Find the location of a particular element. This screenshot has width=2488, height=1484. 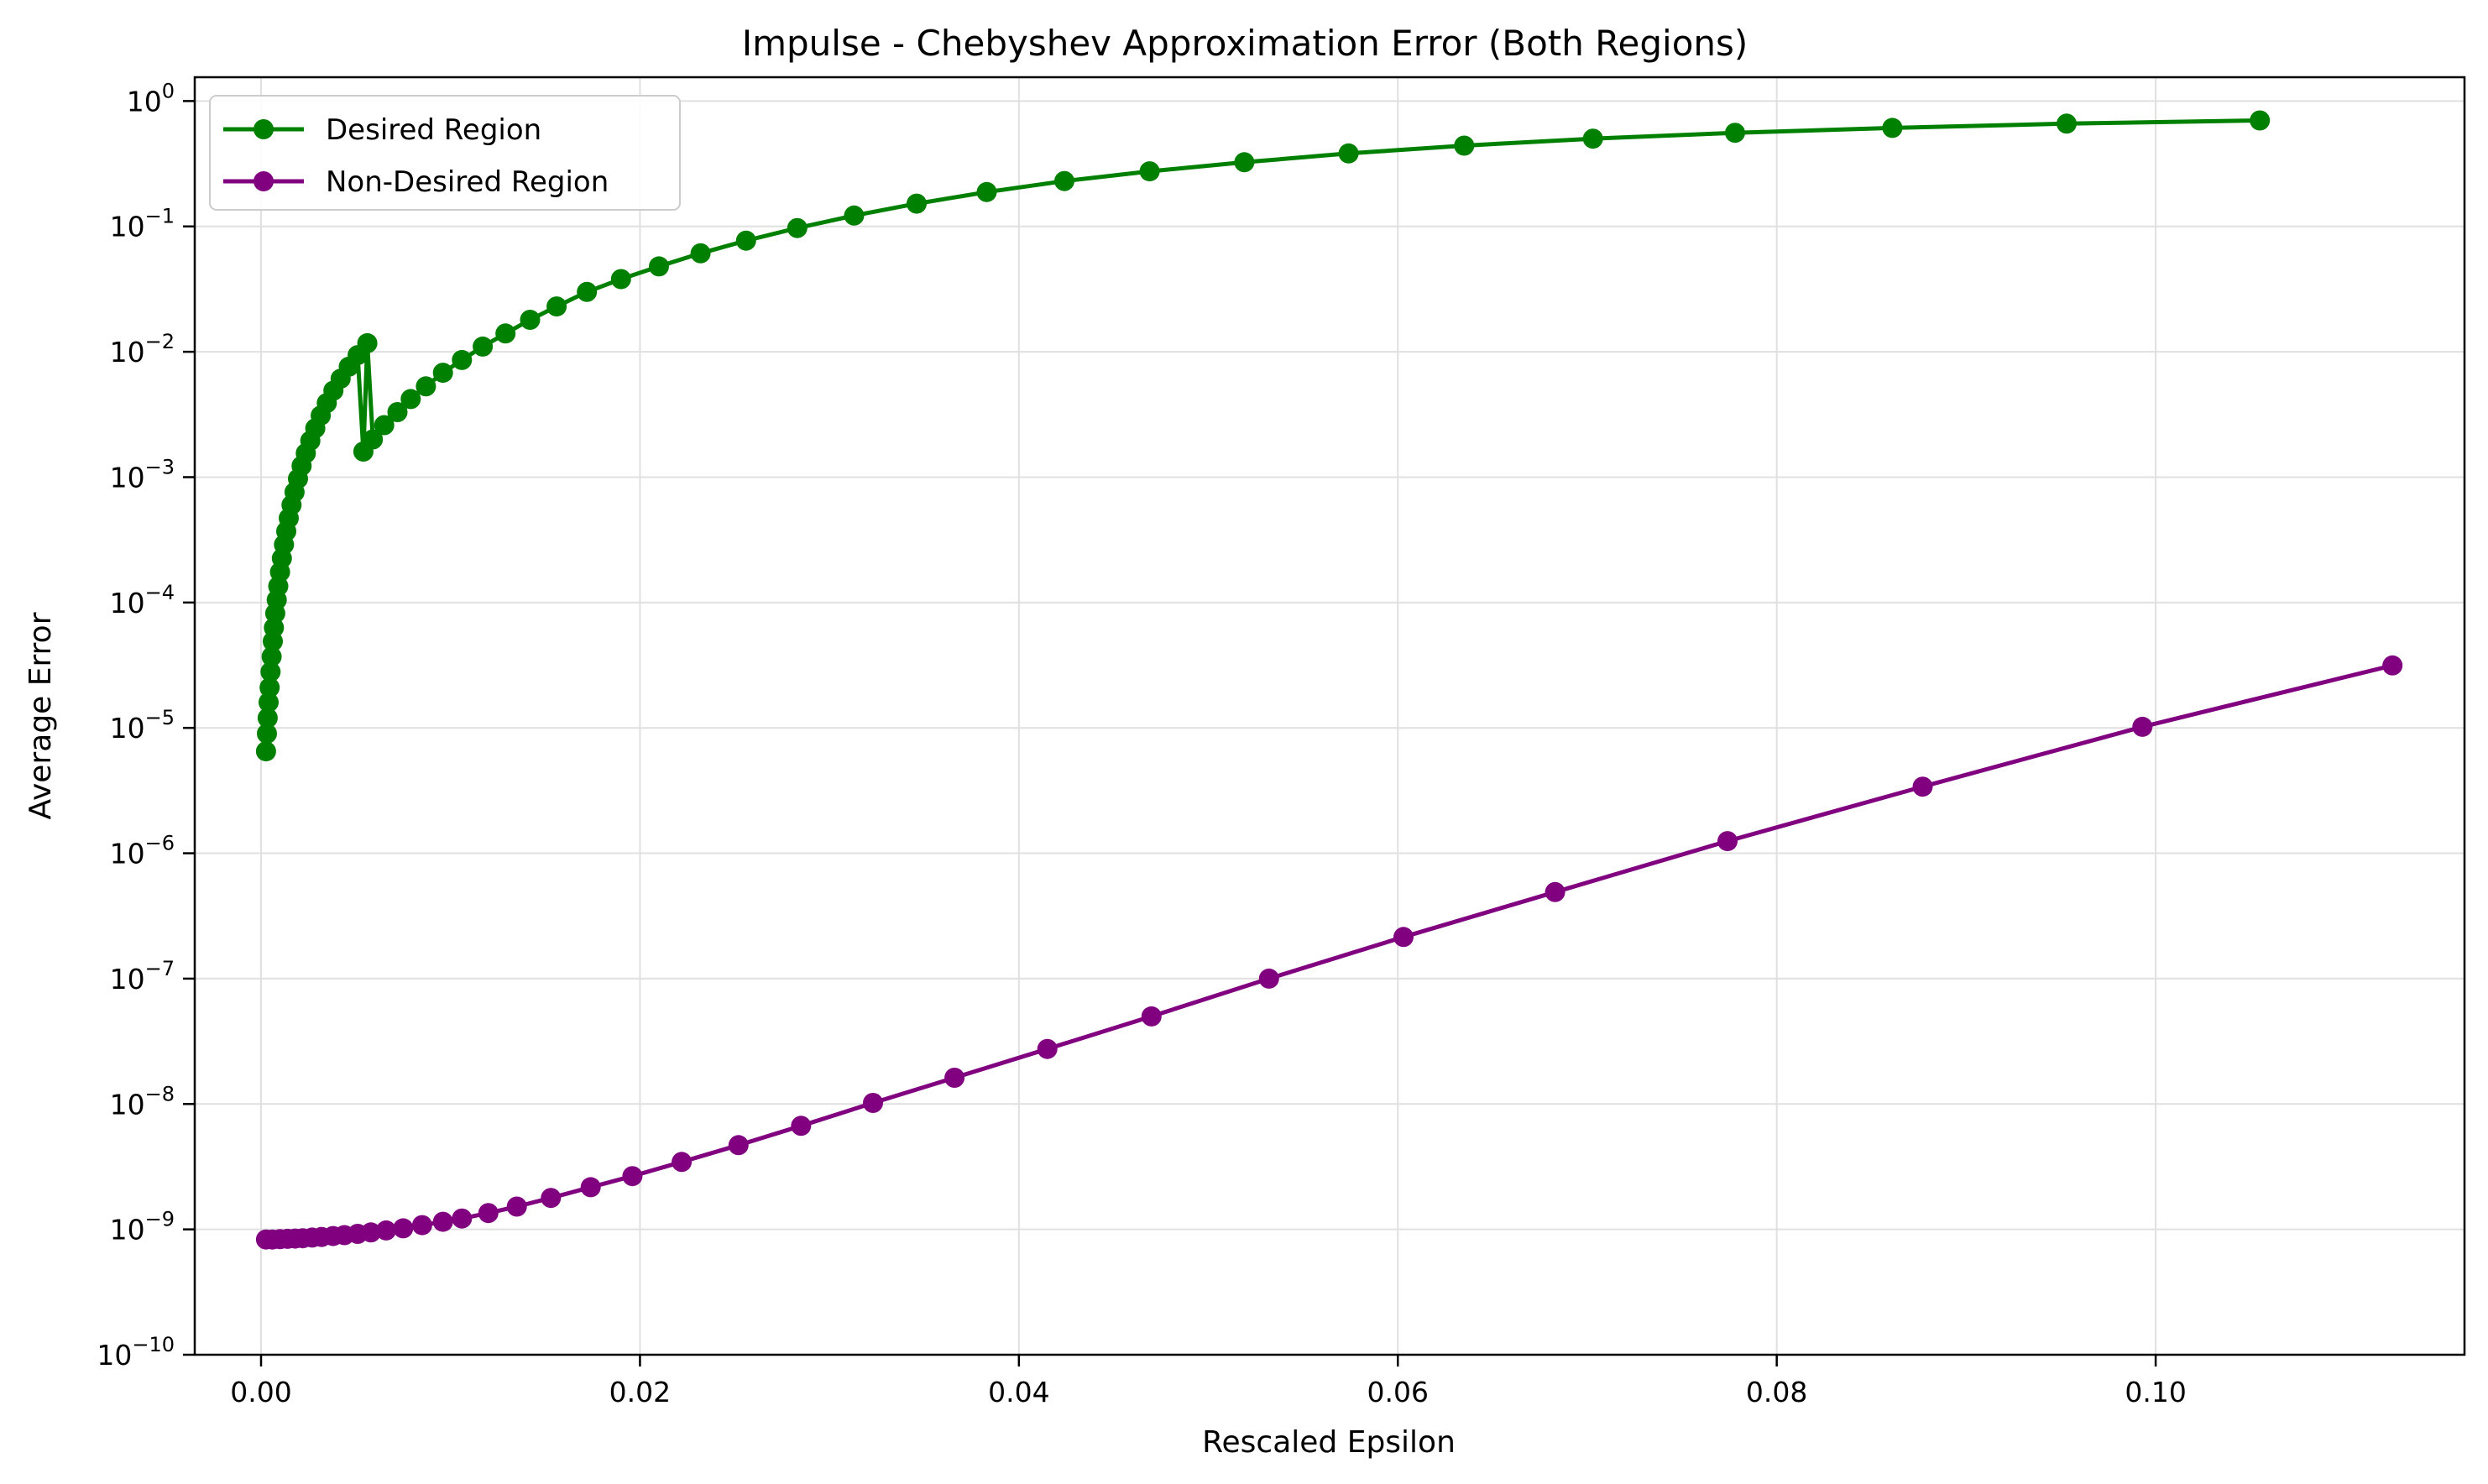

x-tick-label: 0.02 is located at coordinates (640, 1392).